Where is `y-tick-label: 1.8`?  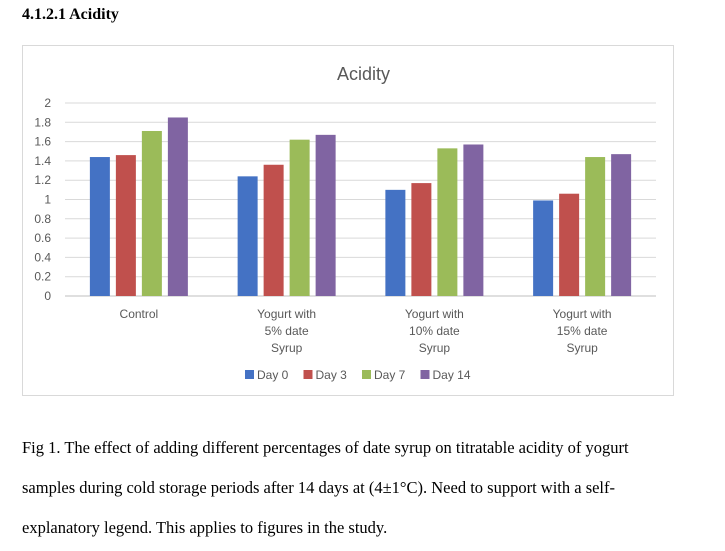 y-tick-label: 1.8 is located at coordinates (42, 122).